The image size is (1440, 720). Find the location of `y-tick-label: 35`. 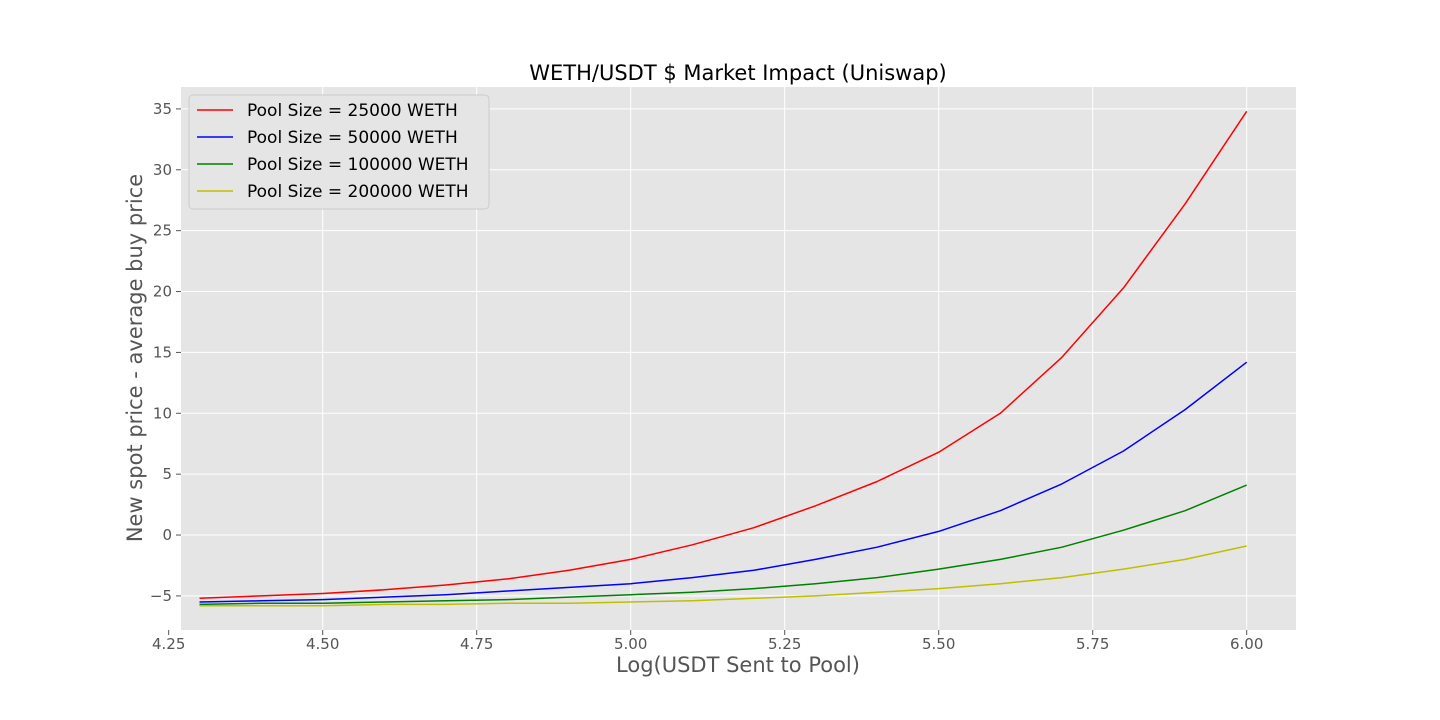

y-tick-label: 35 is located at coordinates (162, 109).